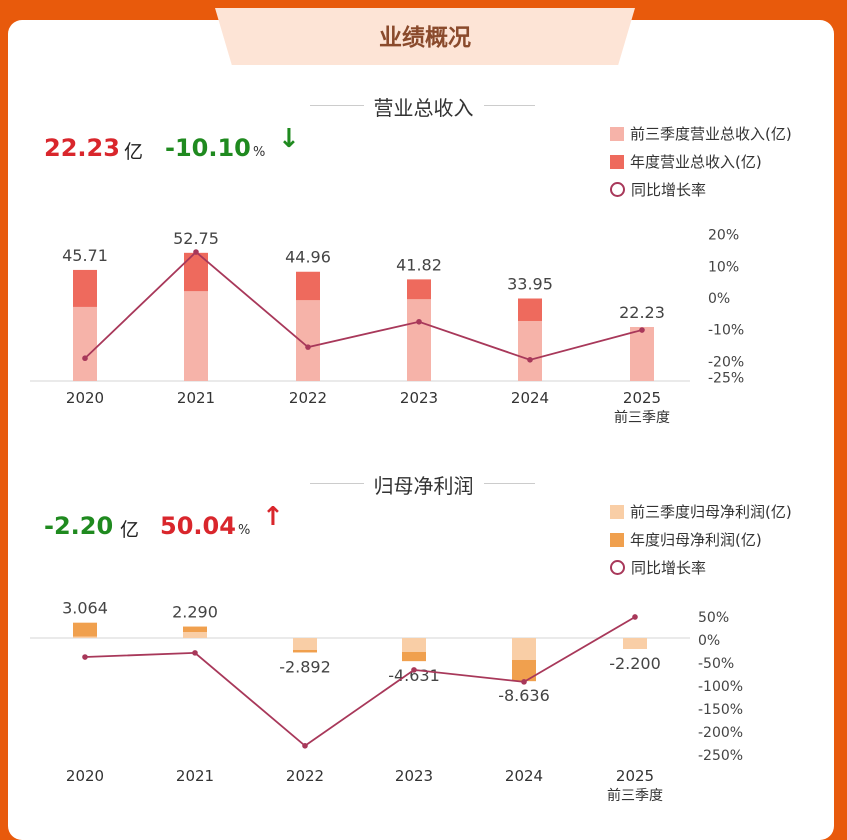 This screenshot has width=847, height=840. What do you see at coordinates (726, 362) in the screenshot?
I see `y-tick-label: -20%` at bounding box center [726, 362].